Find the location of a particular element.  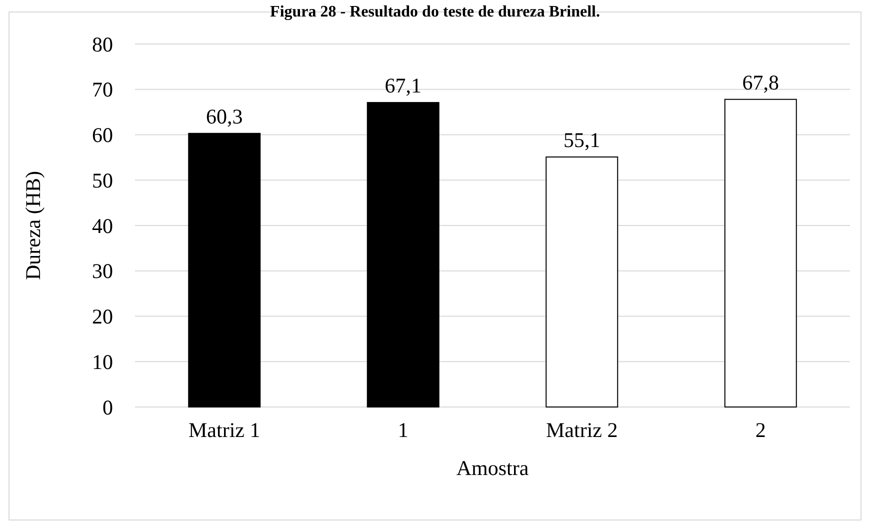

x-tick-label: 1 is located at coordinates (403, 430).